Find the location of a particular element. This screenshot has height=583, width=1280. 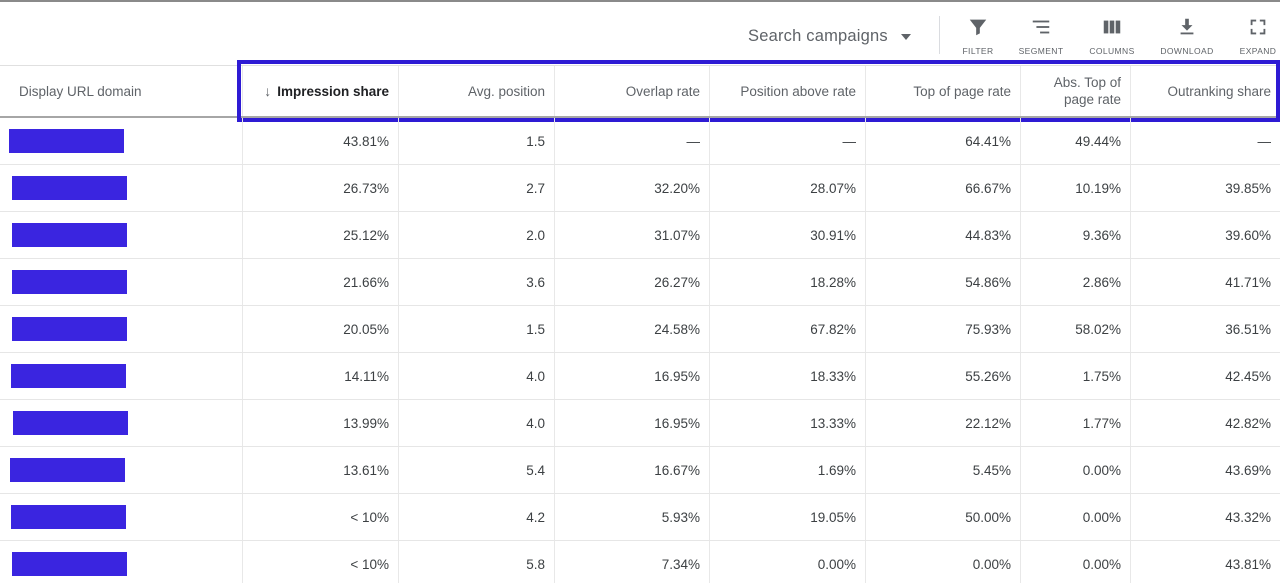

table-cell: 32.20% is located at coordinates (632, 188).